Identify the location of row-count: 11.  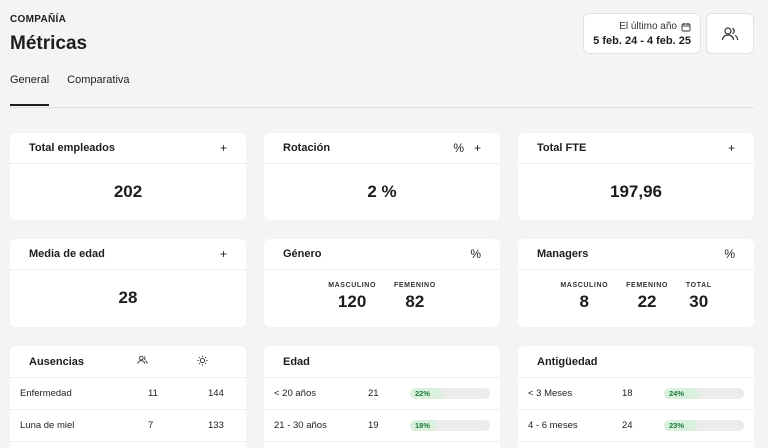
(153, 393).